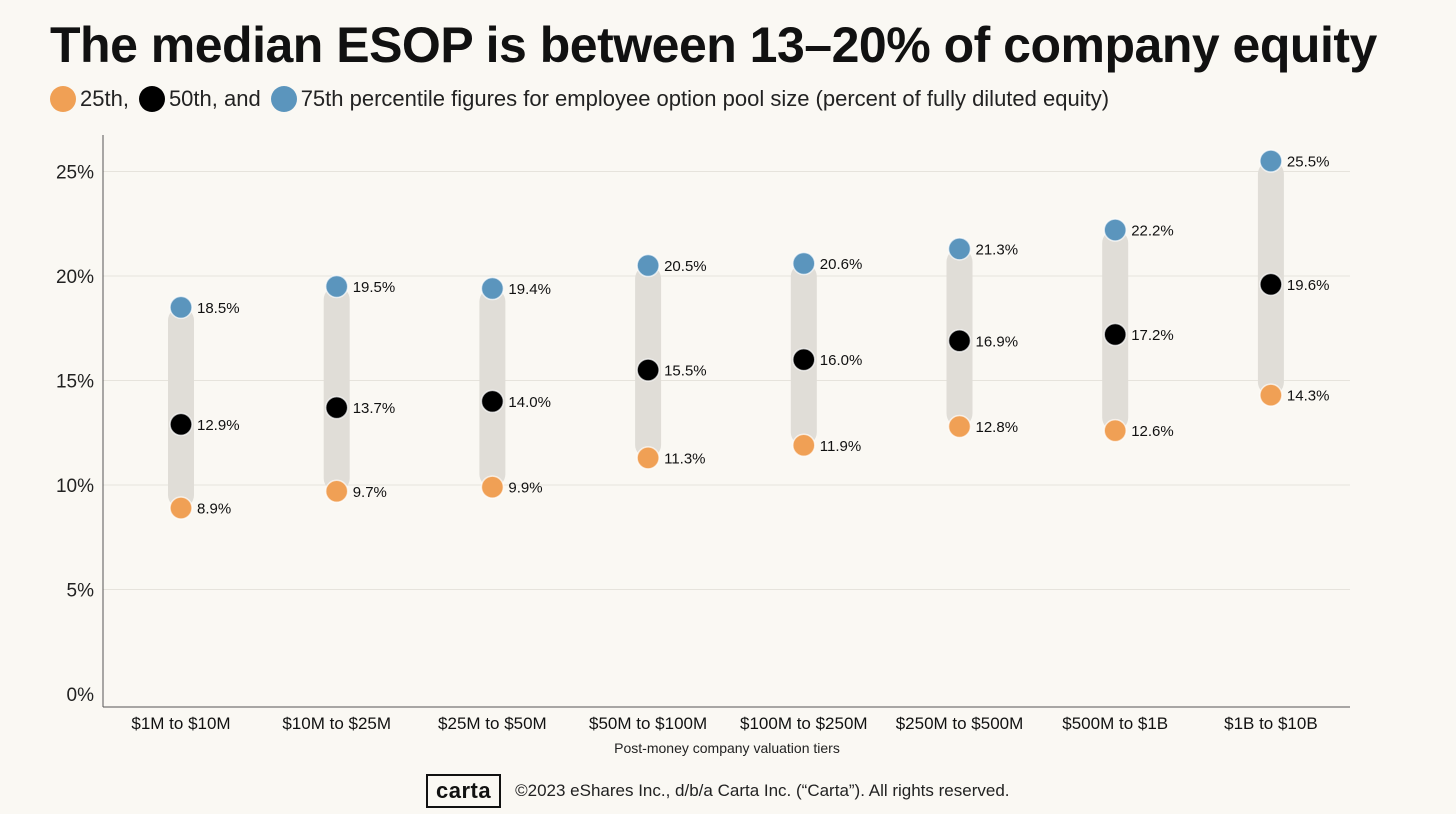 The width and height of the screenshot is (1456, 814). What do you see at coordinates (1152, 335) in the screenshot?
I see `data-label: 17.2%` at bounding box center [1152, 335].